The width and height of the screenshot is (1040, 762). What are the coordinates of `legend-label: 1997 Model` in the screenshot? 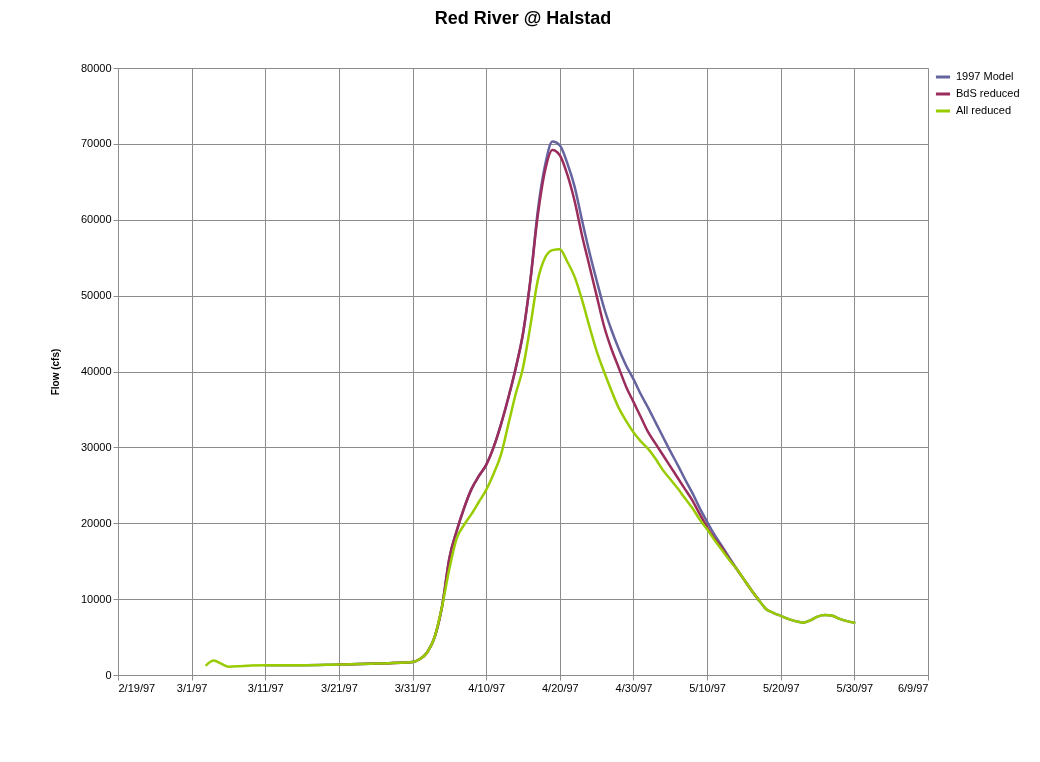 It's located at (985, 76).